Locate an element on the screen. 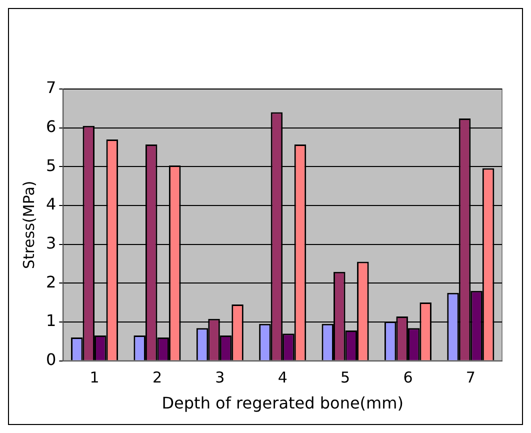  x-tick-label: 4 is located at coordinates (283, 377).